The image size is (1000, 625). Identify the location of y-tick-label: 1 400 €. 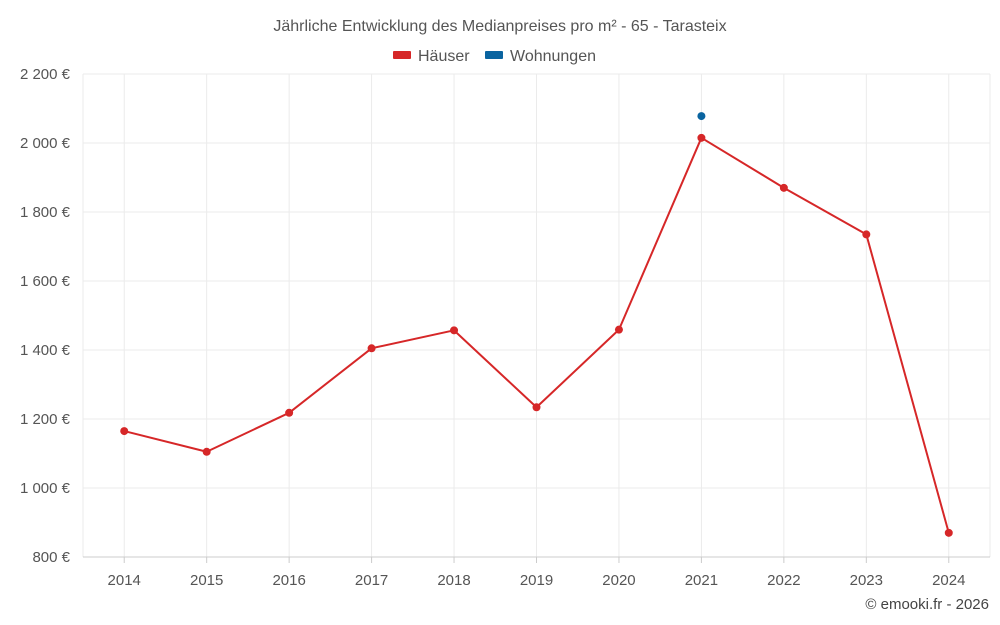
(45, 350).